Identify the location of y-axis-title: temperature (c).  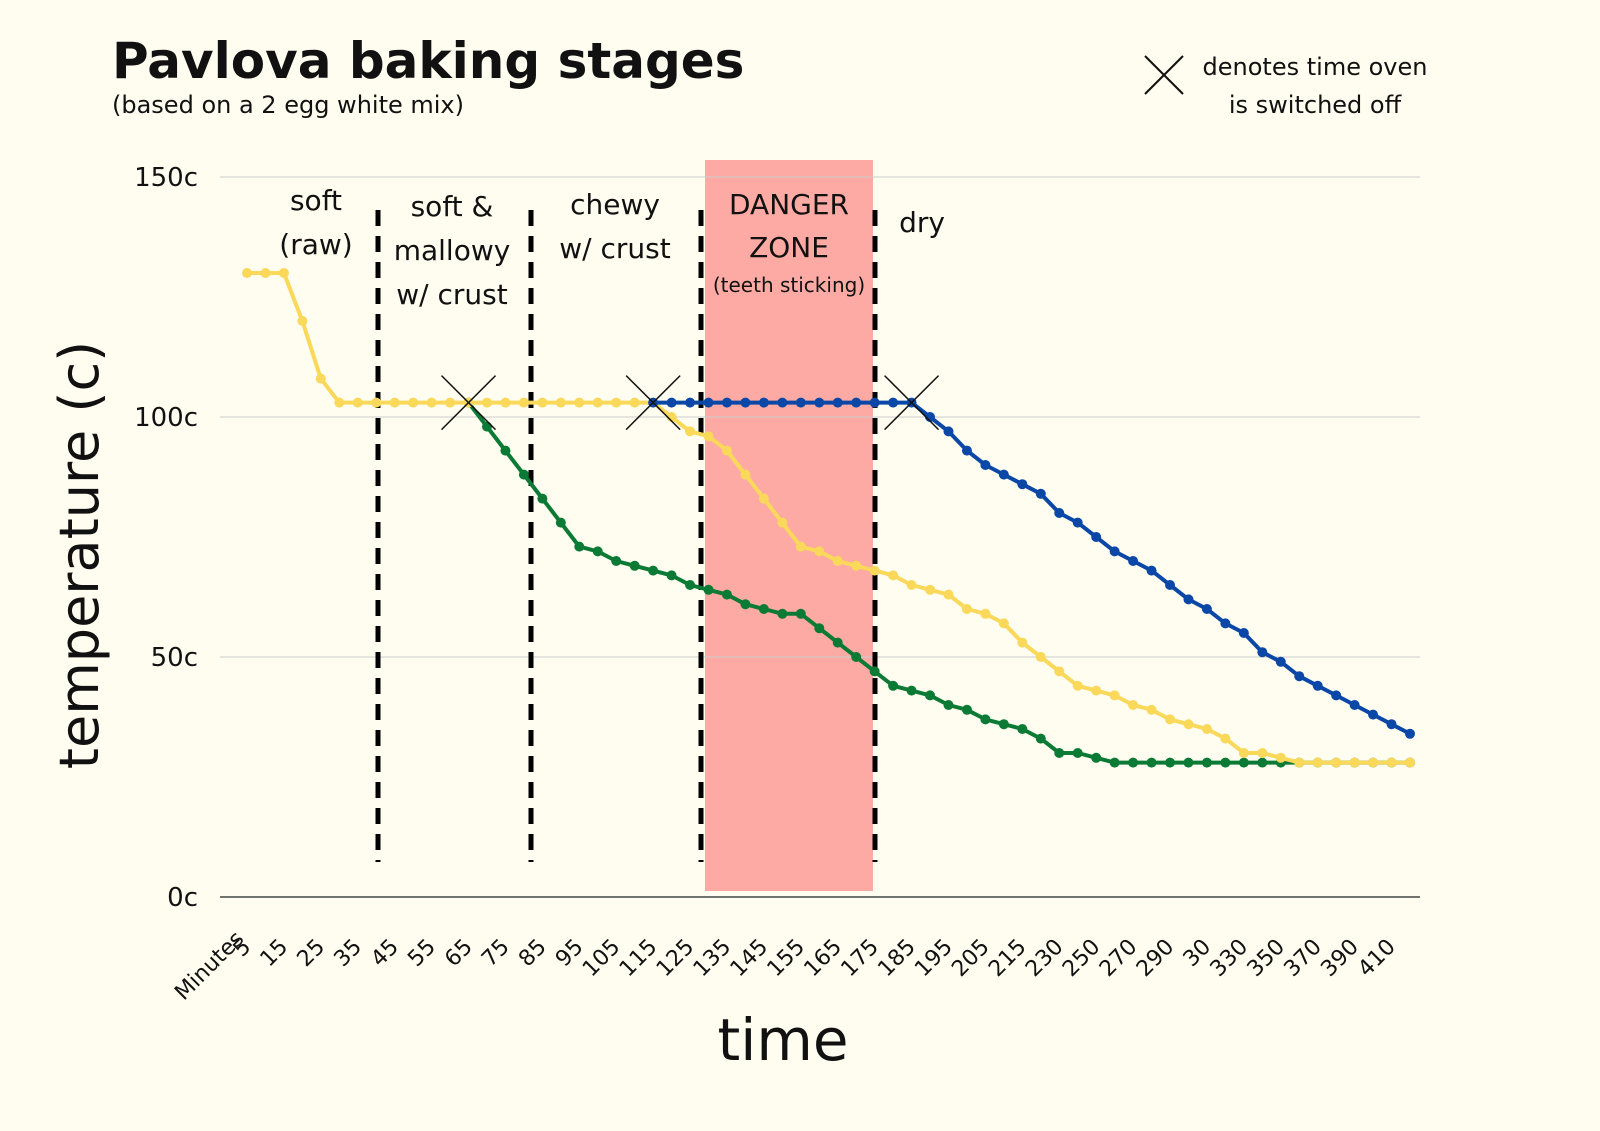
(79, 555).